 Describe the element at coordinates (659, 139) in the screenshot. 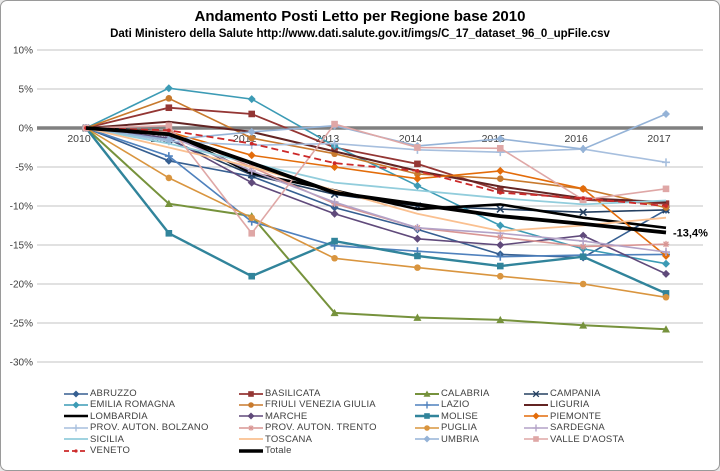

I see `svg-text: 2017` at that location.